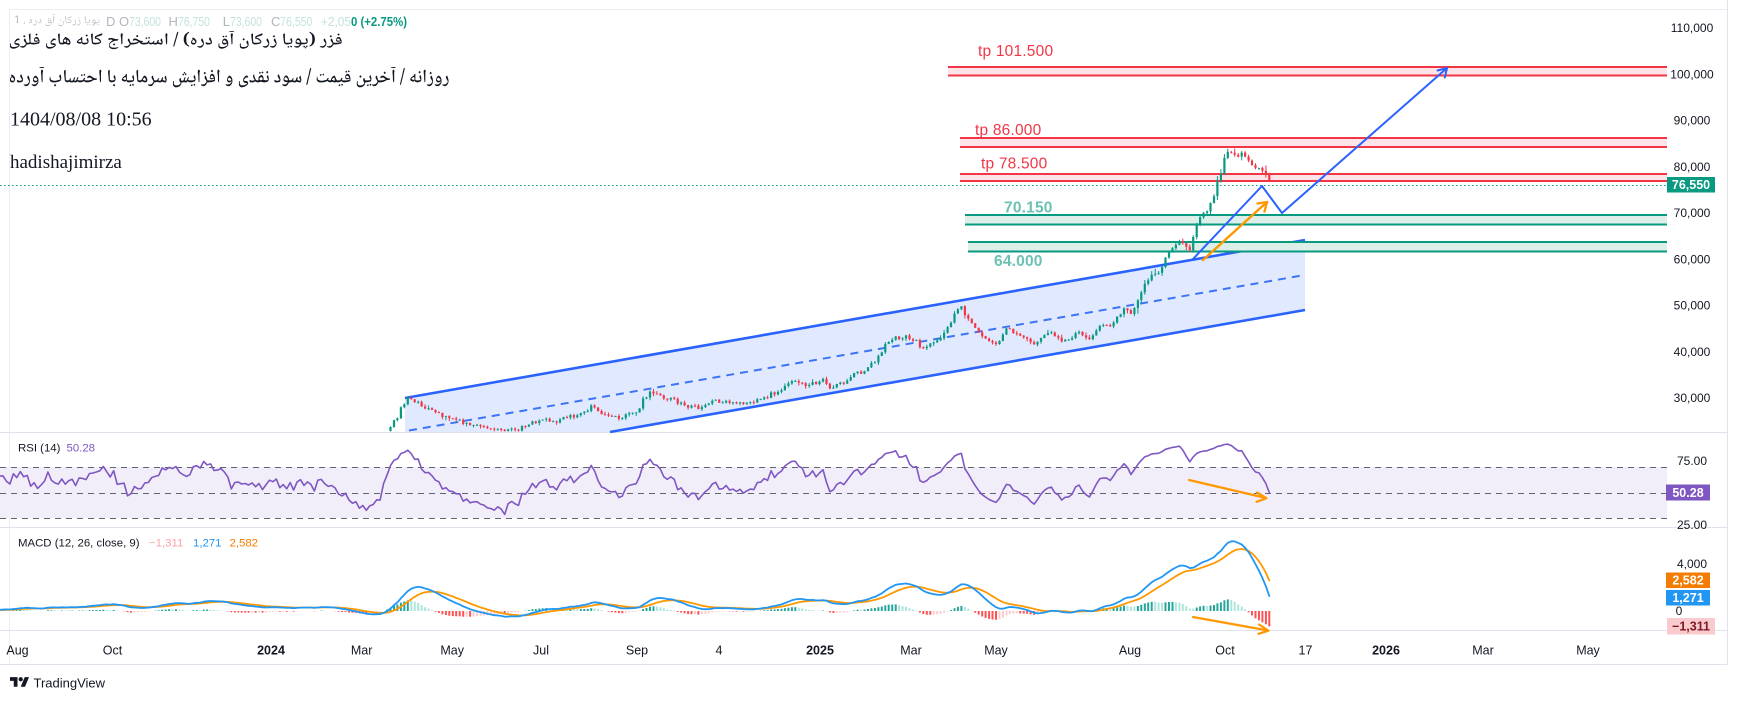 The image size is (1737, 705). Describe the element at coordinates (66, 162) in the screenshot. I see `svg-text: hadishajimirza` at that location.